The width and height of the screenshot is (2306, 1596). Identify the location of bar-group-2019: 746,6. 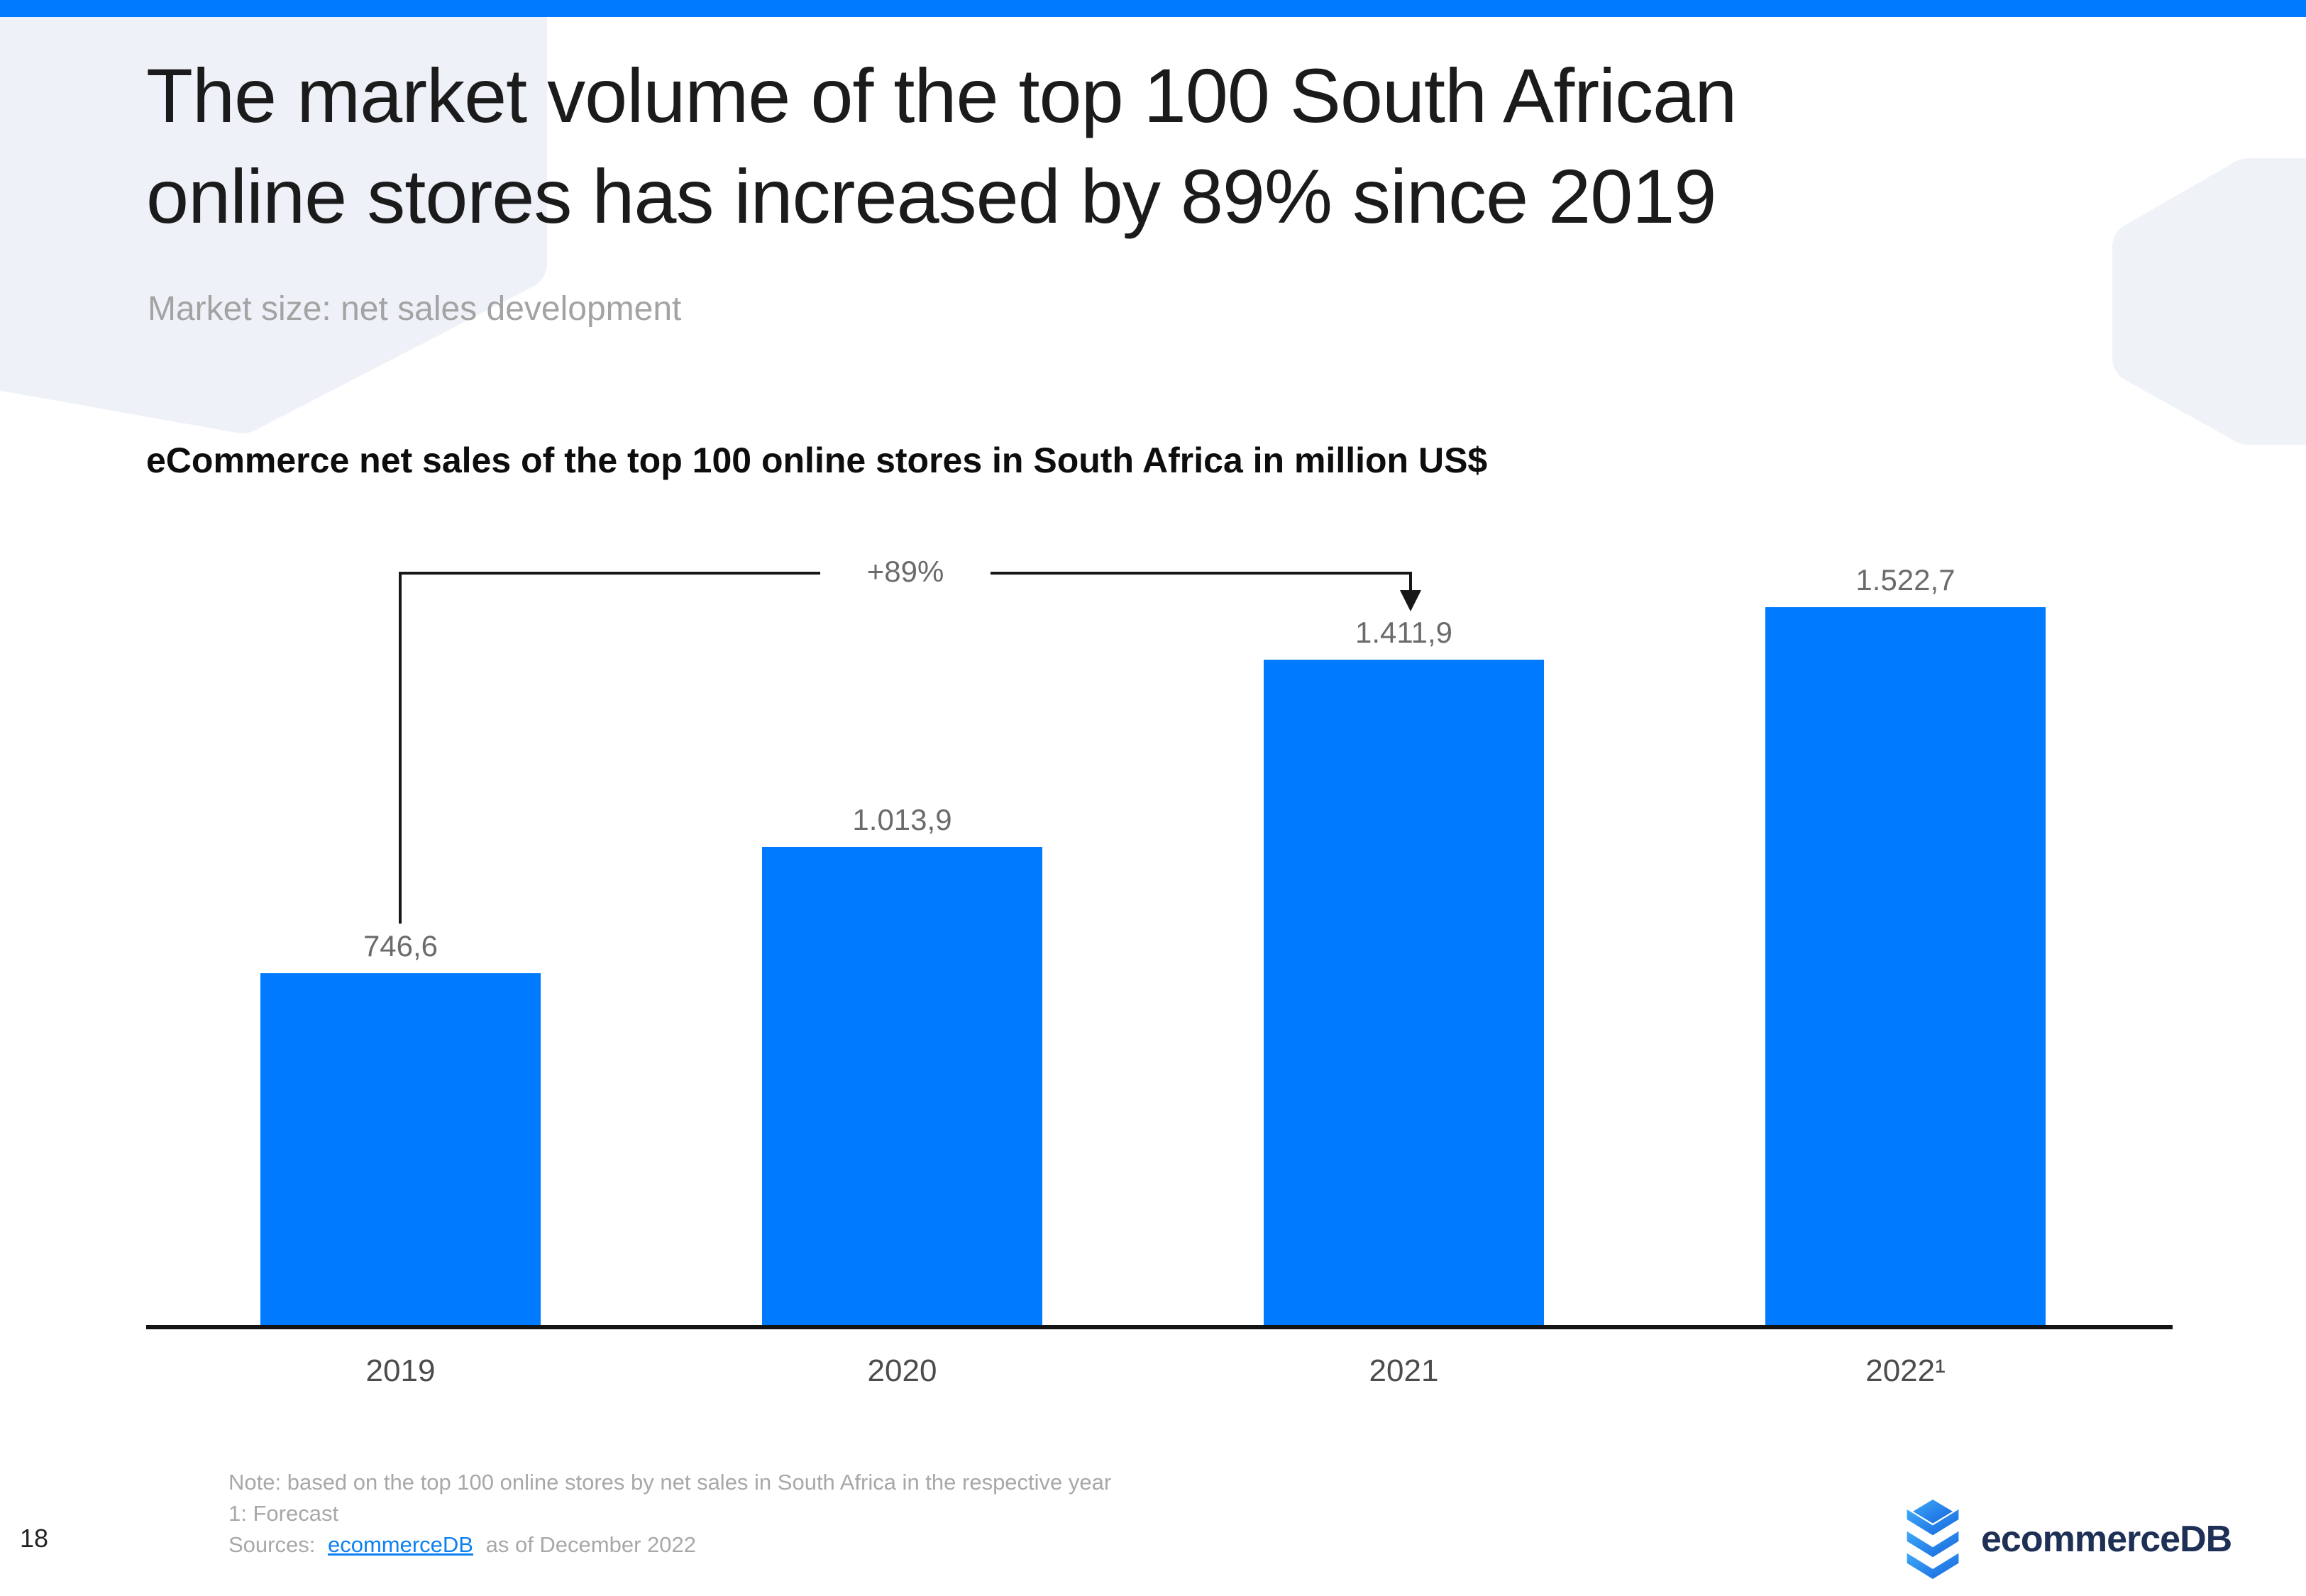
(400, 1127).